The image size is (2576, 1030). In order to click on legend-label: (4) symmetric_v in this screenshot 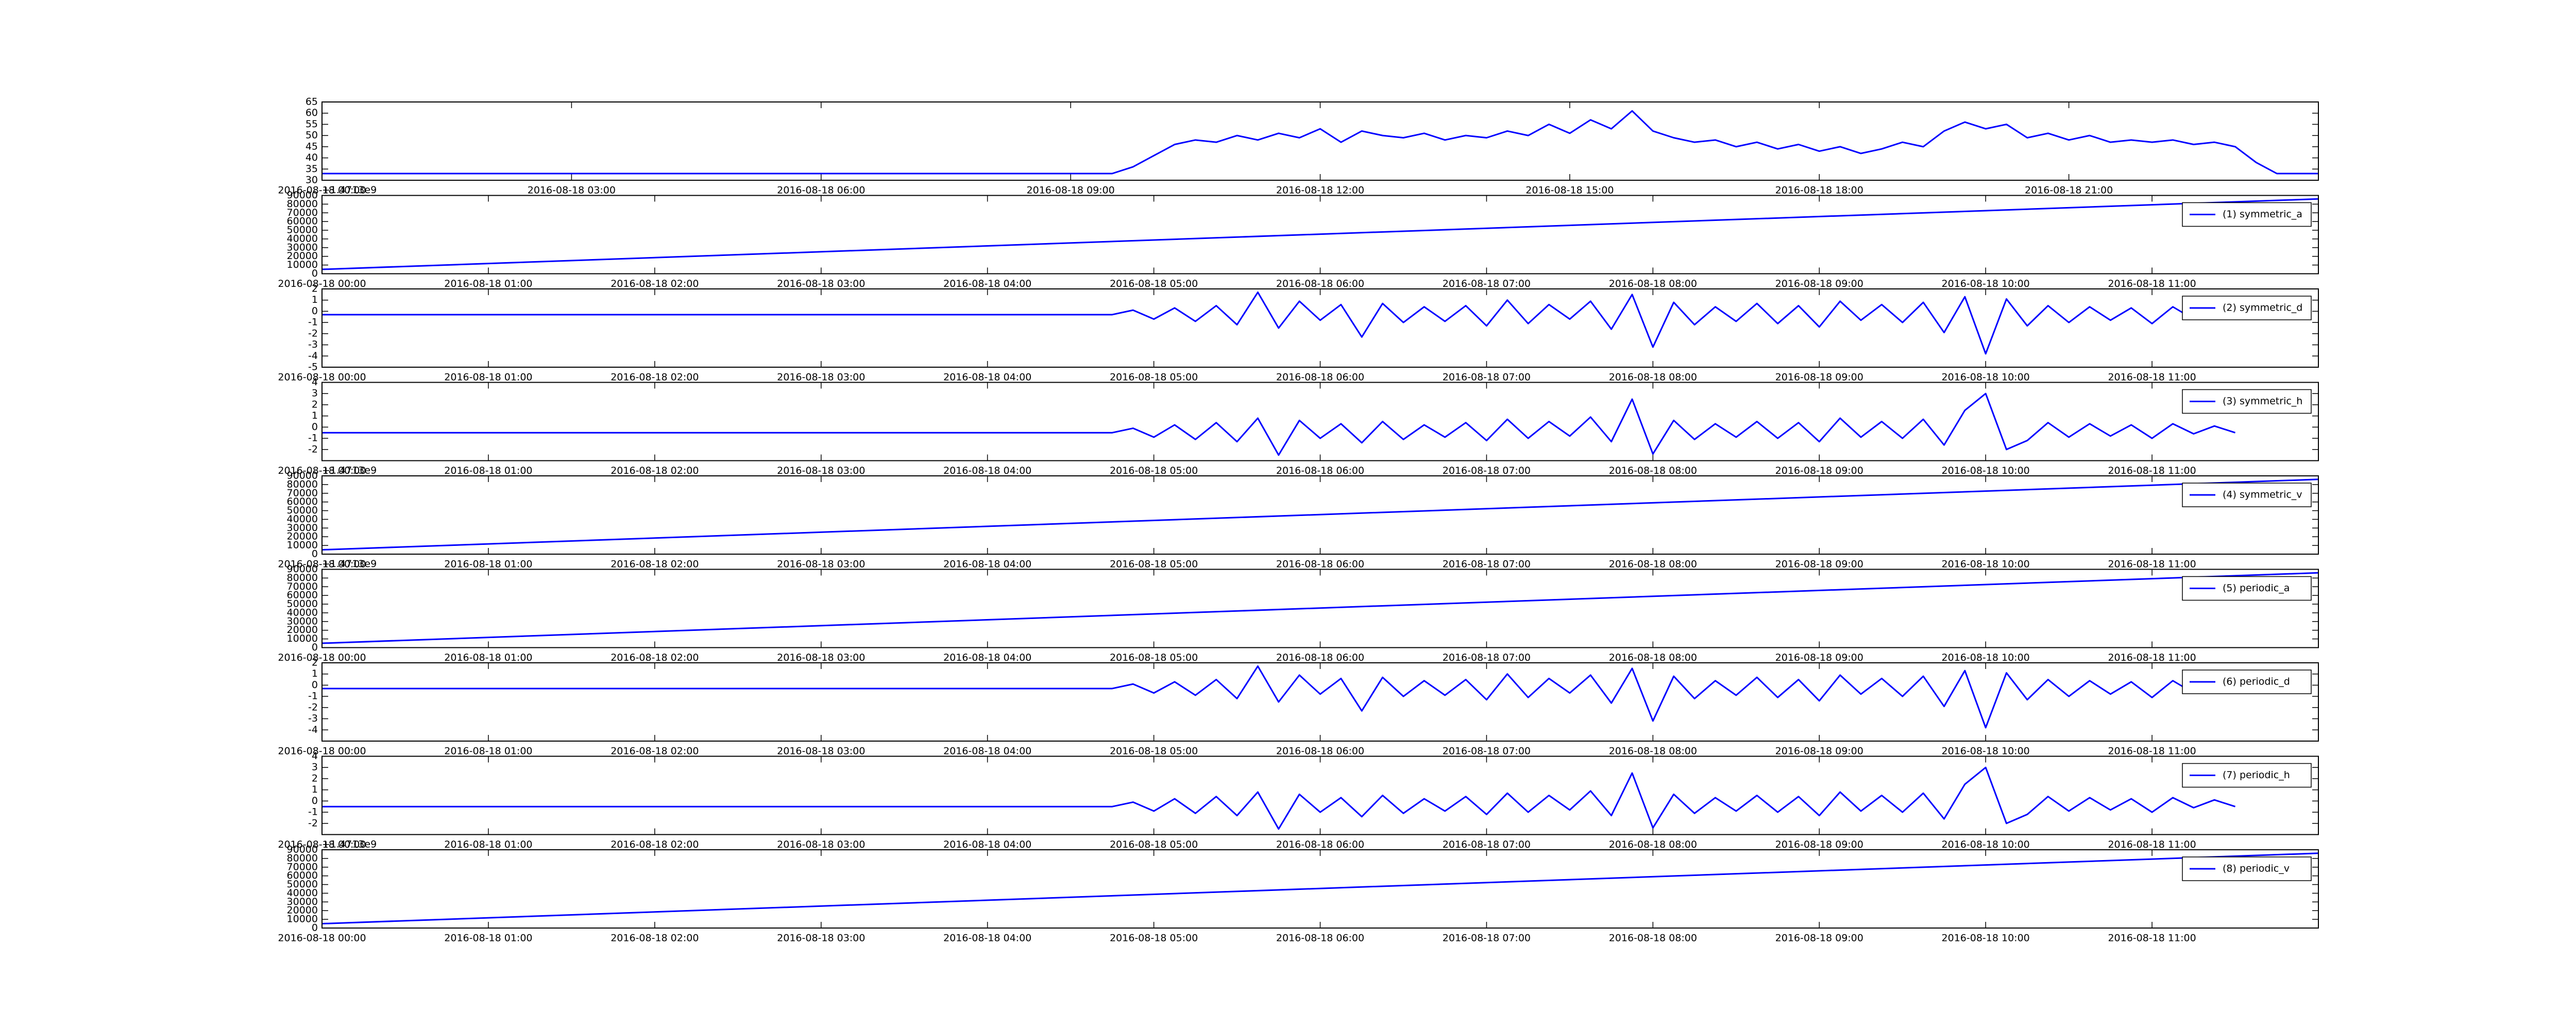, I will do `click(2262, 495)`.